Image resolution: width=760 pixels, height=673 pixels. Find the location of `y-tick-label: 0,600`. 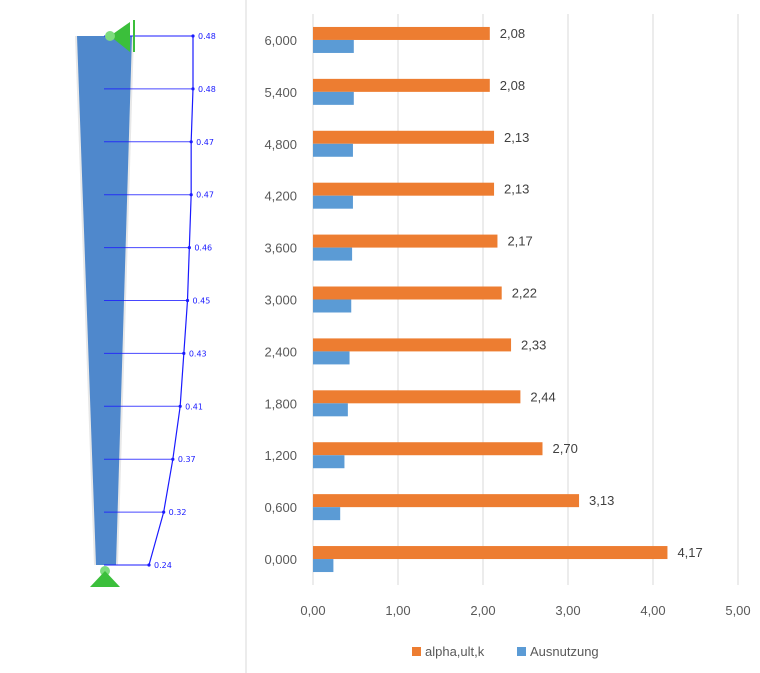

y-tick-label: 0,600 is located at coordinates (280, 507).